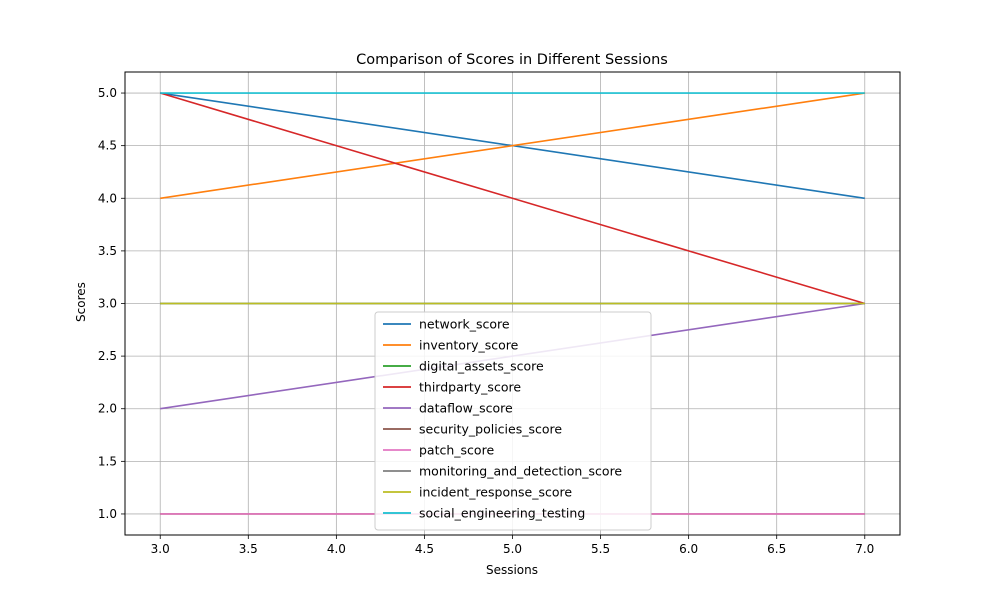 The height and width of the screenshot is (600, 1000). Describe the element at coordinates (107, 251) in the screenshot. I see `y-tick-label: 3.5` at that location.